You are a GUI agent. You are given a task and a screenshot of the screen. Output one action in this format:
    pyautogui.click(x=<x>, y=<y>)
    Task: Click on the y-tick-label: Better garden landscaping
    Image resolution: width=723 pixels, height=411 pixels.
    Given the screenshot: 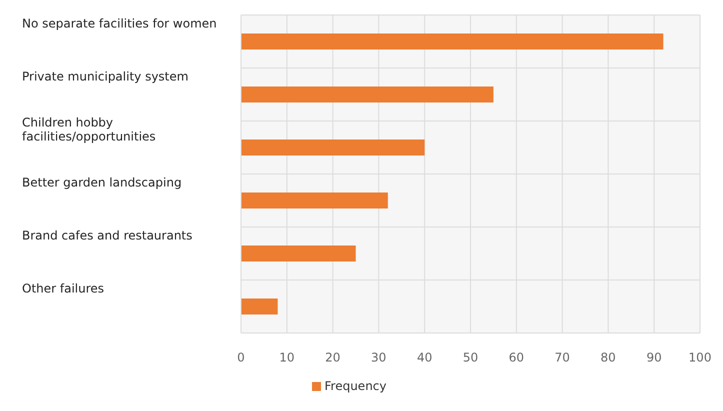 What is the action you would take?
    pyautogui.click(x=102, y=183)
    